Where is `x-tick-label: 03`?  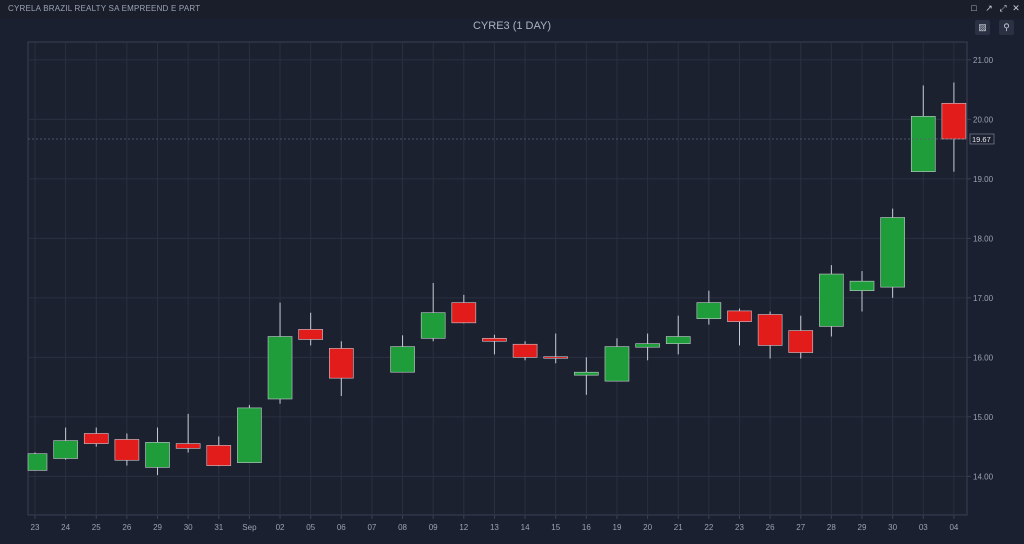
x-tick-label: 03 is located at coordinates (923, 527).